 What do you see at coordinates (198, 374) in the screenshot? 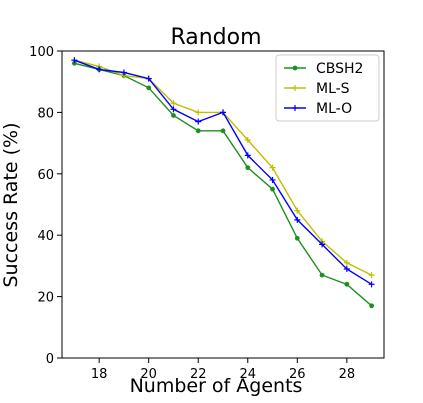
I see `x-tick-label: 22` at bounding box center [198, 374].